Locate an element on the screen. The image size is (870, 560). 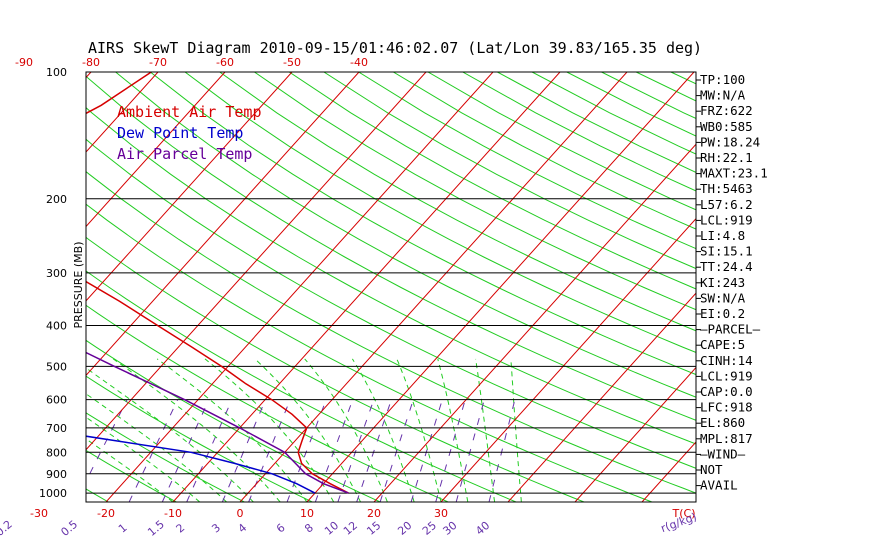
y-tick-label: 600 is located at coordinates (56, 400).